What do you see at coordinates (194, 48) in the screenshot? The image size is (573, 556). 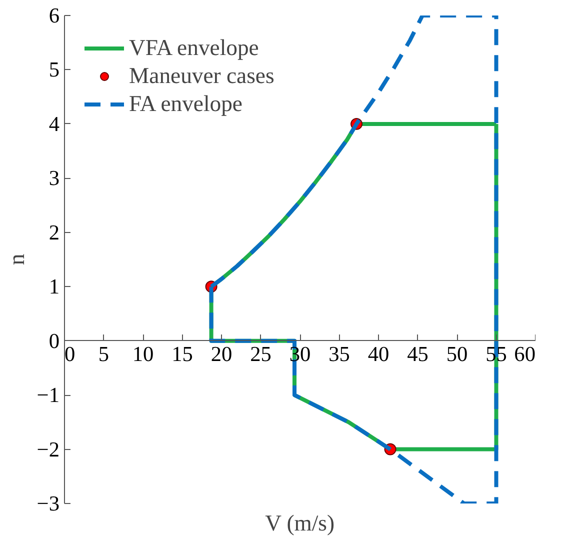 I see `legend-label: VFA envelope` at bounding box center [194, 48].